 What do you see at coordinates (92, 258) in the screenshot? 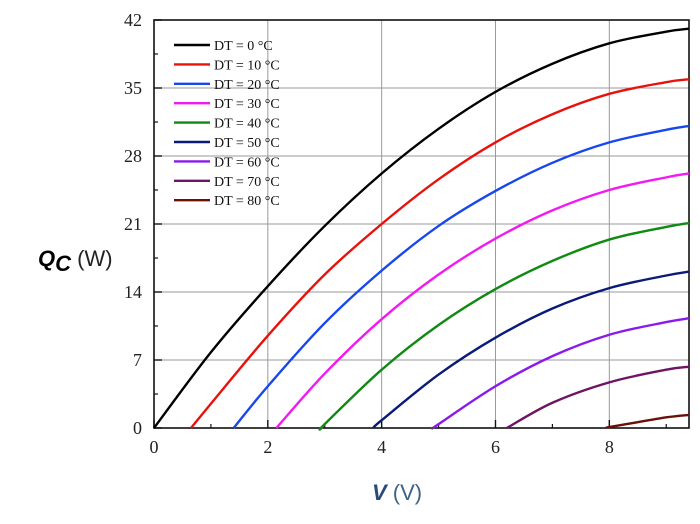
I see `y-axis-unit: (W)` at bounding box center [92, 258].